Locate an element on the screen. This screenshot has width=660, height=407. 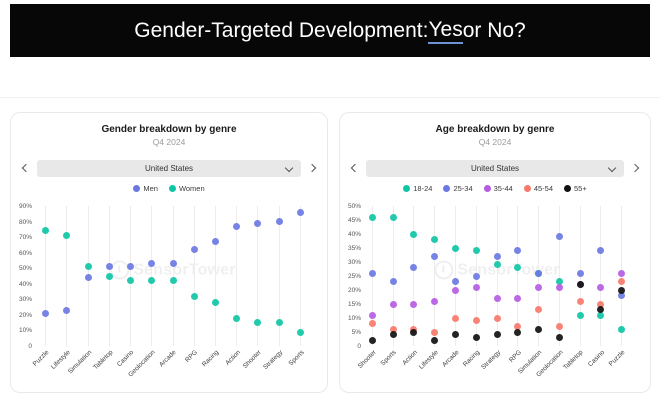
data-point-men-rpg is located at coordinates (194, 250).